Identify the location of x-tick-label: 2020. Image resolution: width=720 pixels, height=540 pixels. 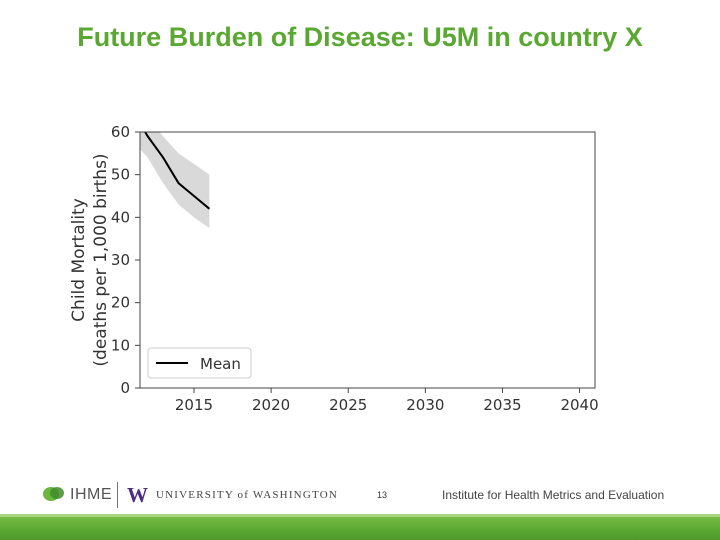
(271, 405).